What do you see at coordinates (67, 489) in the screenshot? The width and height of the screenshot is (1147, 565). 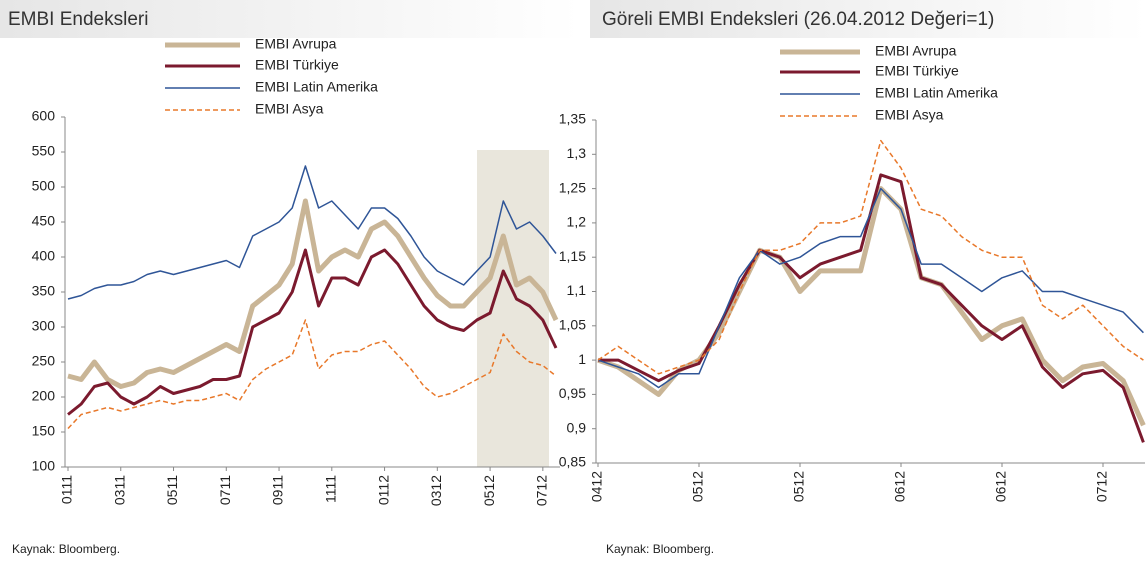 I see `x-tick-label: 0111` at bounding box center [67, 489].